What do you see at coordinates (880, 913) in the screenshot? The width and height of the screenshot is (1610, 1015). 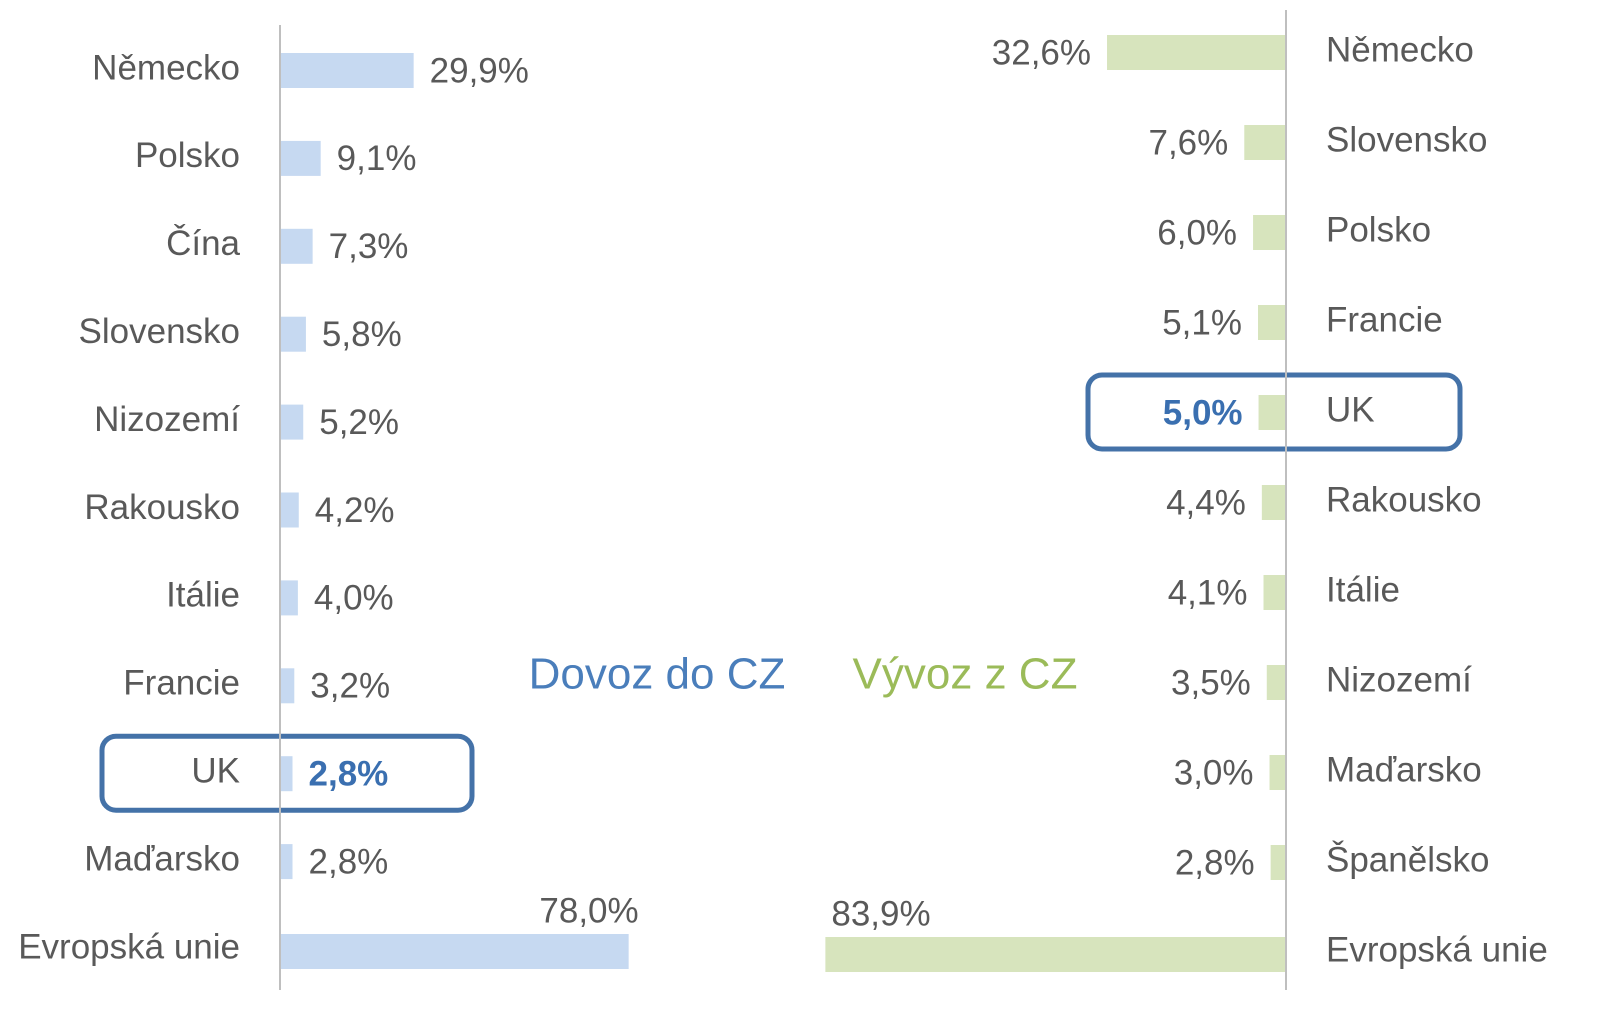 I see `value-label: 83,9%` at bounding box center [880, 913].